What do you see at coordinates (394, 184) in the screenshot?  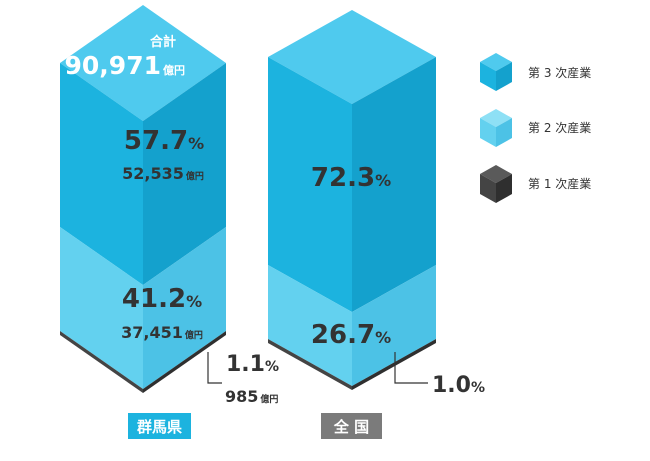 I see `national-tertiary-side-face` at bounding box center [394, 184].